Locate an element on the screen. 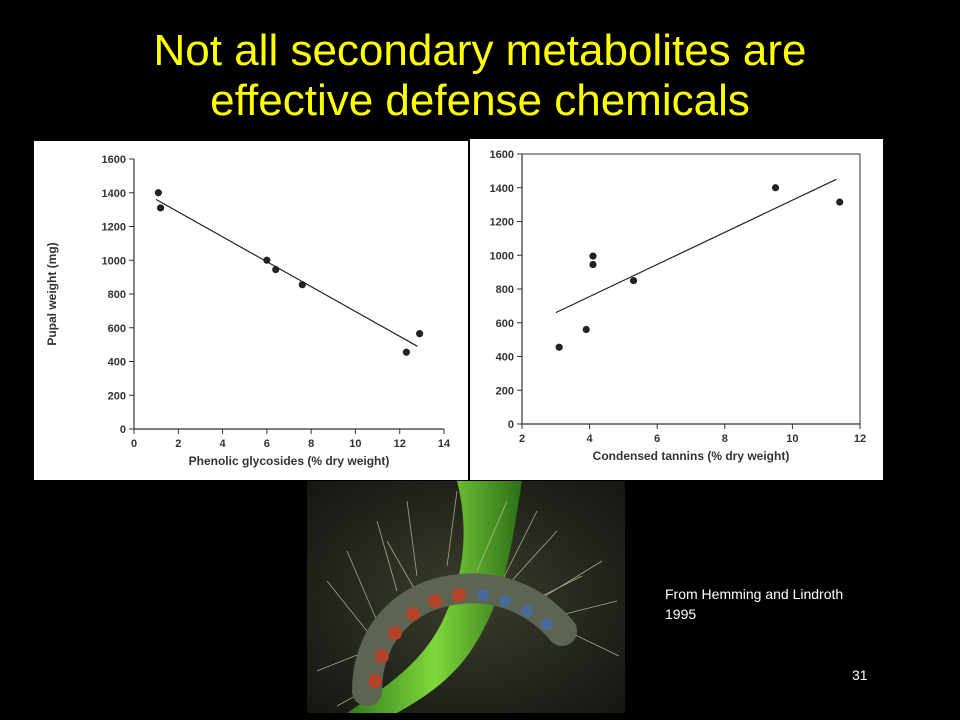 This screenshot has width=960, height=720. slide-title-line-2: effective defense chemicals is located at coordinates (480, 100).